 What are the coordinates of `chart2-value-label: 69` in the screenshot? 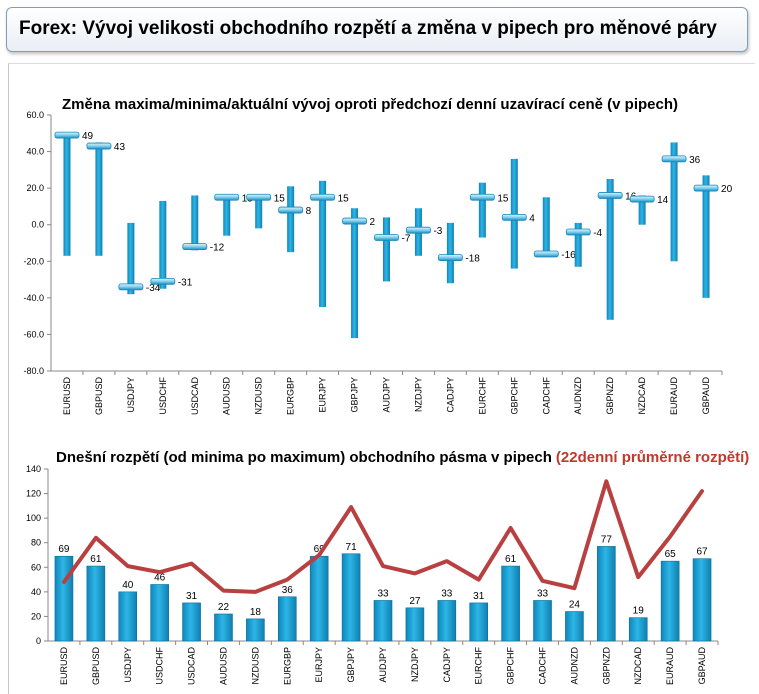 It's located at (320, 549).